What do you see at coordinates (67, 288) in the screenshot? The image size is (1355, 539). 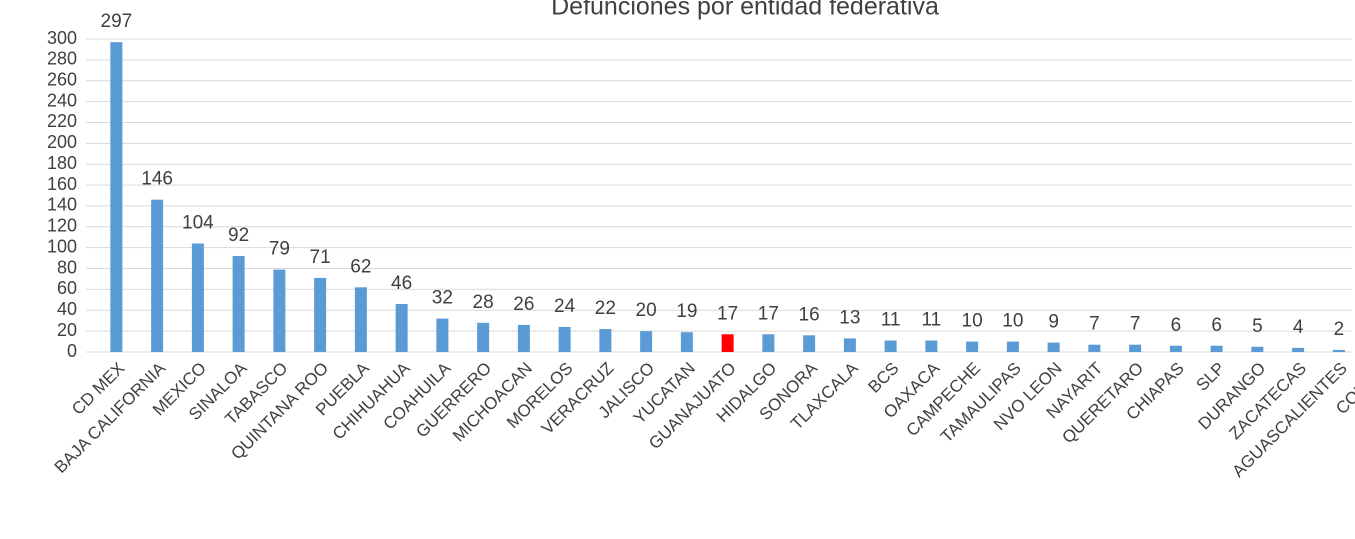 I see `y-tick-label: 60` at bounding box center [67, 288].